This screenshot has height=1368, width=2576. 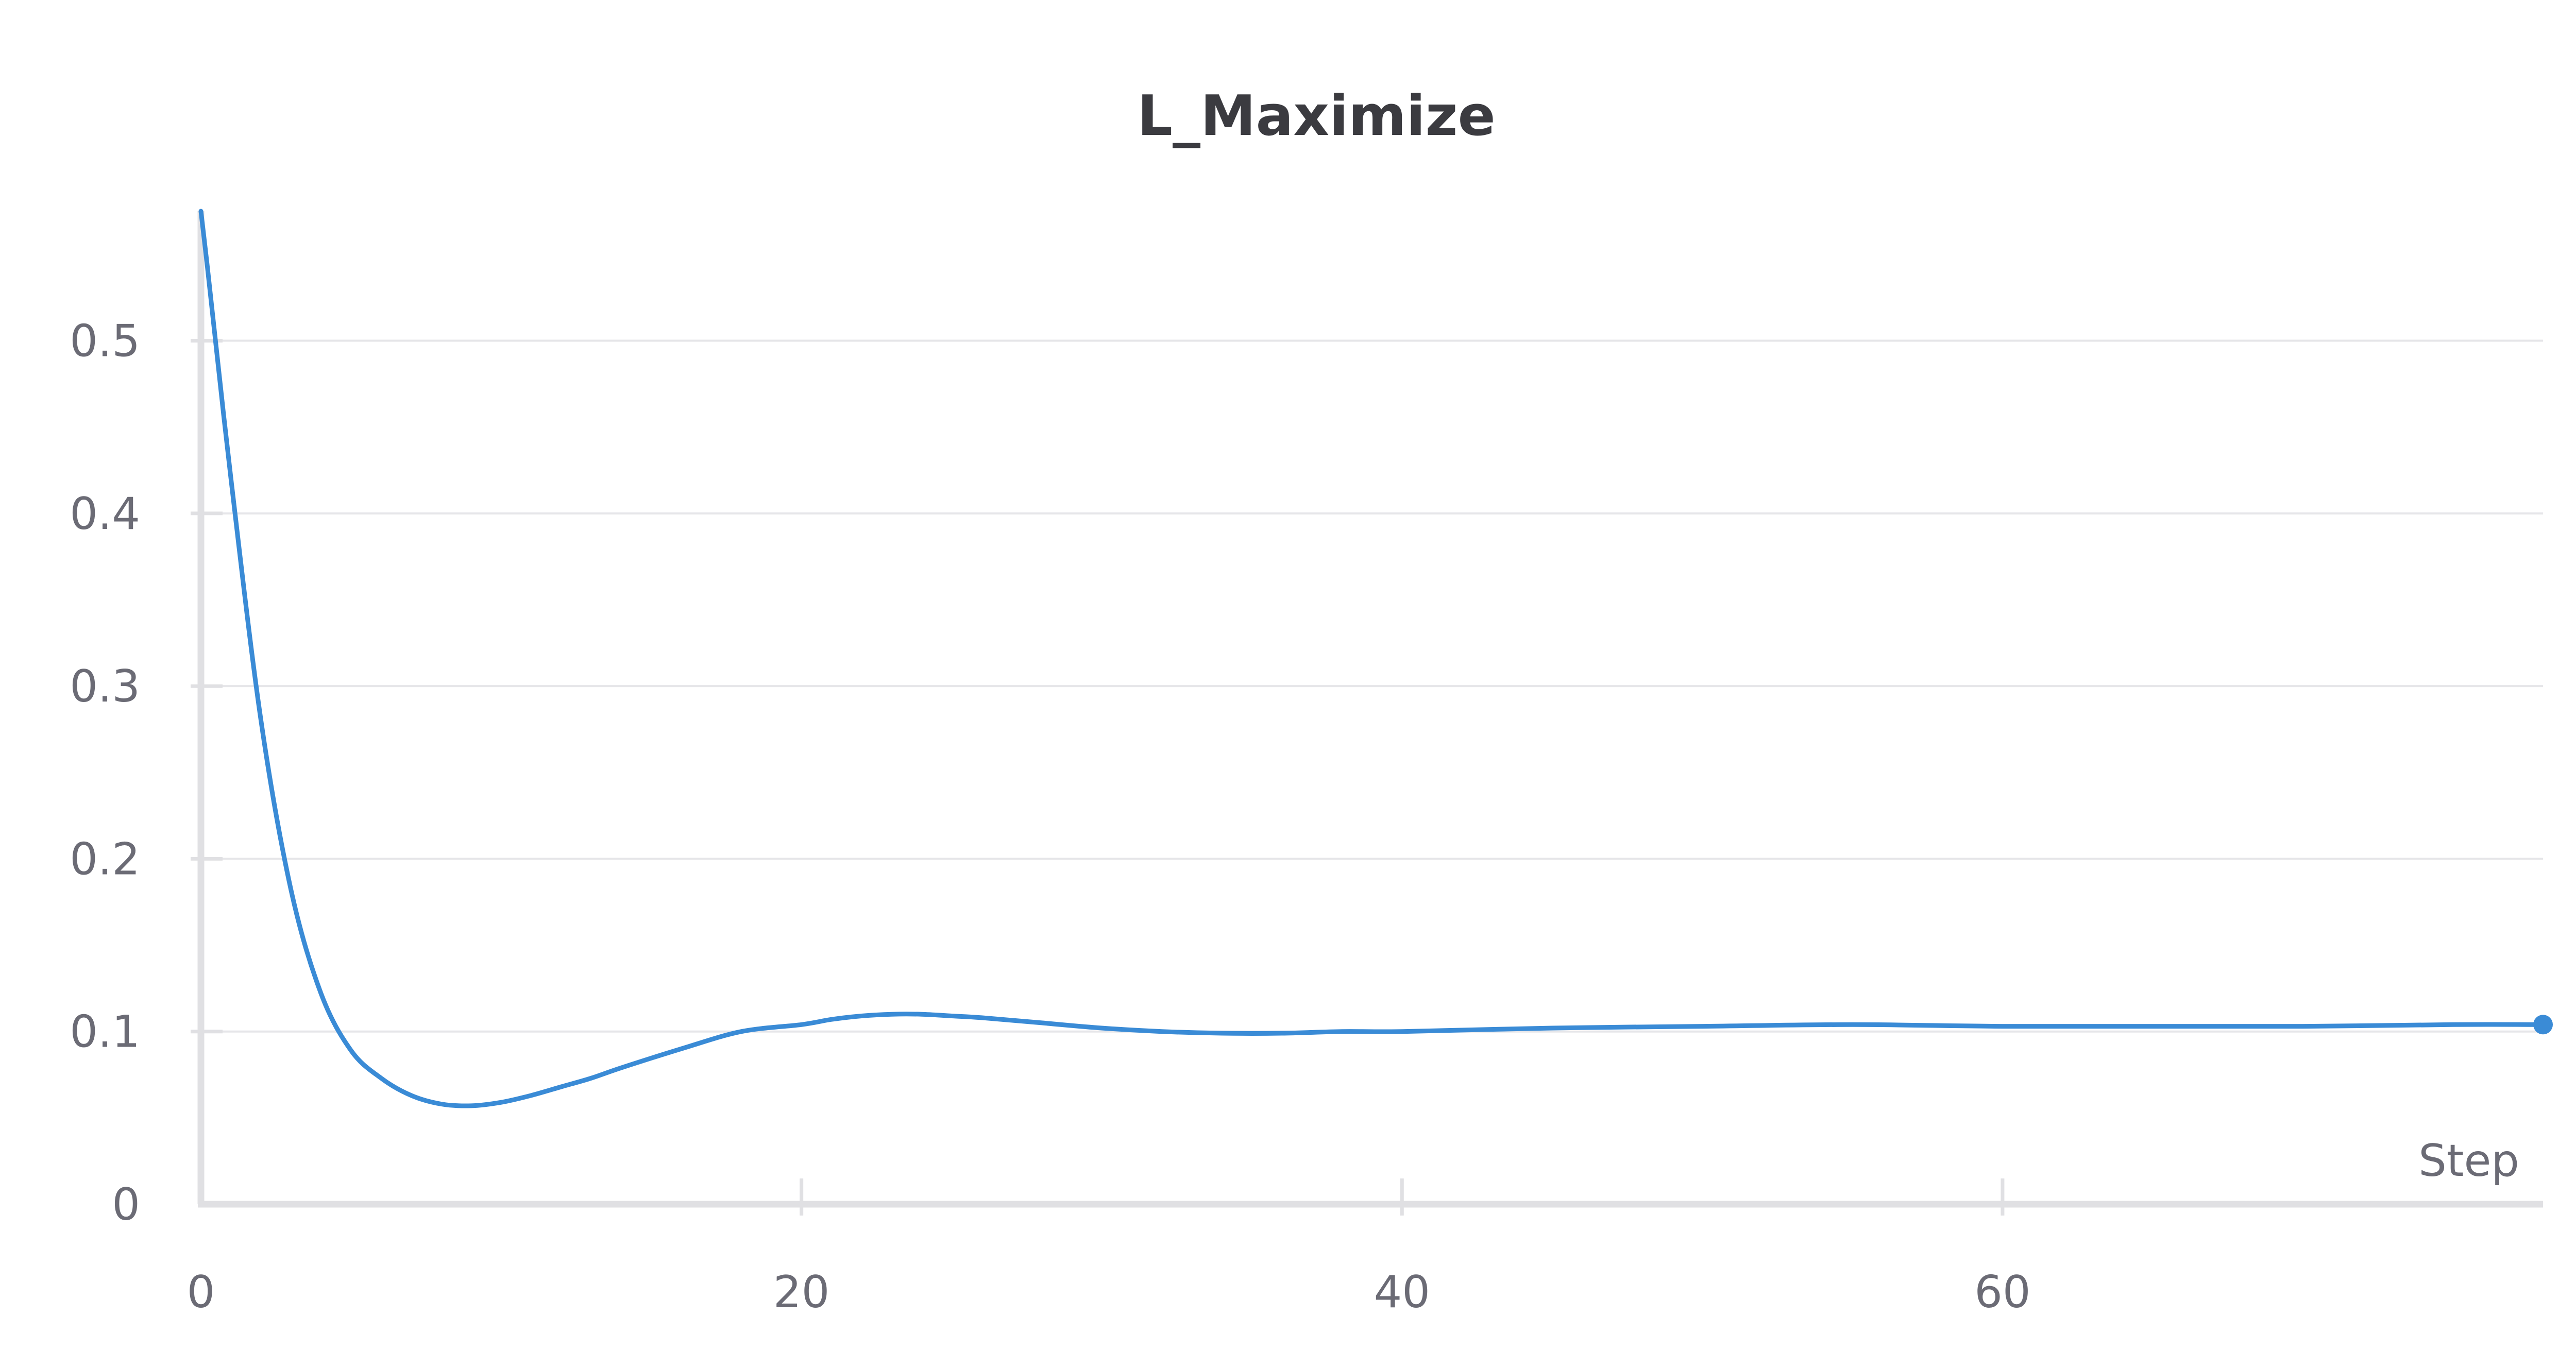 I want to click on y-tick-label: 0.1, so click(x=105, y=1032).